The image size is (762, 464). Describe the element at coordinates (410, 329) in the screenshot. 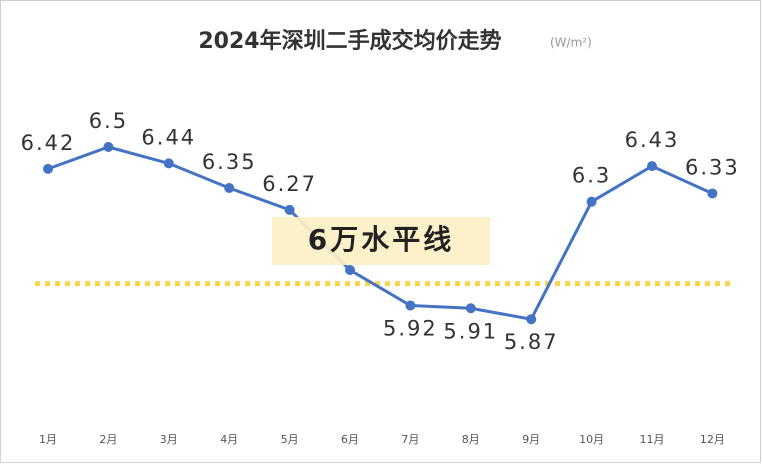

I see `data-label: 5.92` at that location.